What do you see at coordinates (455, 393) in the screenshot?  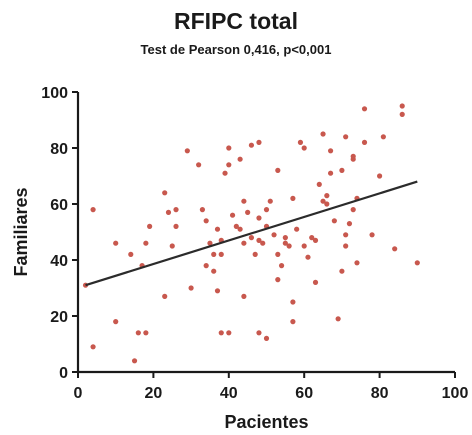 I see `x-tick-label: 100` at bounding box center [455, 393].